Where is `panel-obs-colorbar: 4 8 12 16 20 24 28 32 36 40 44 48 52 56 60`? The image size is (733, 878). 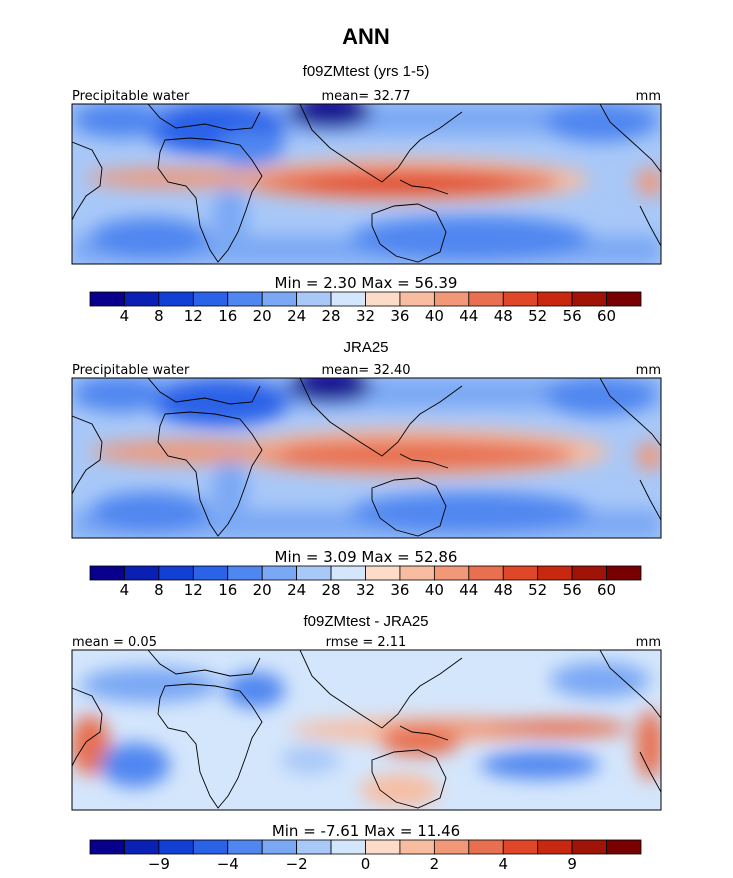
panel-obs-colorbar: 4 8 12 16 20 24 28 32 36 40 44 48 52 56 60 is located at coordinates (365, 582).